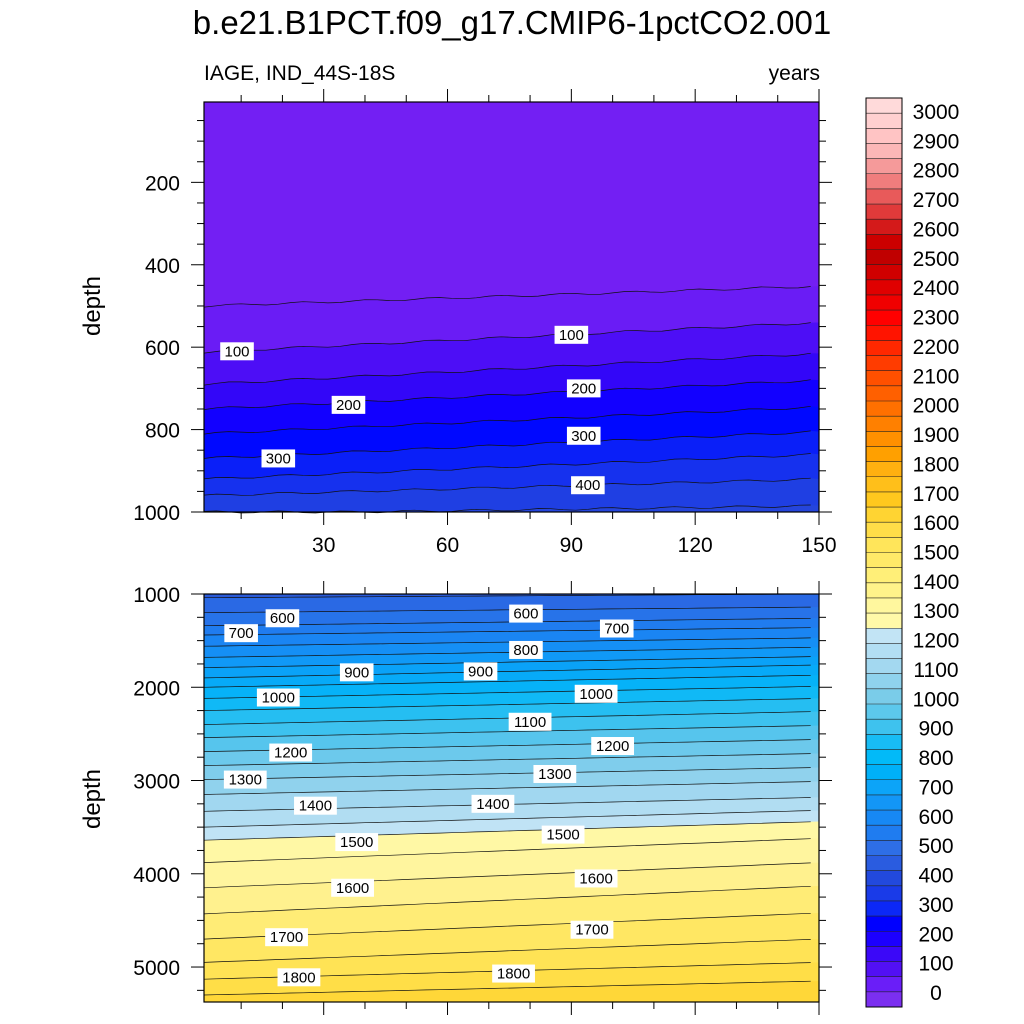 This screenshot has width=1024, height=1024. I want to click on top-y-tick-label: 600, so click(162, 348).